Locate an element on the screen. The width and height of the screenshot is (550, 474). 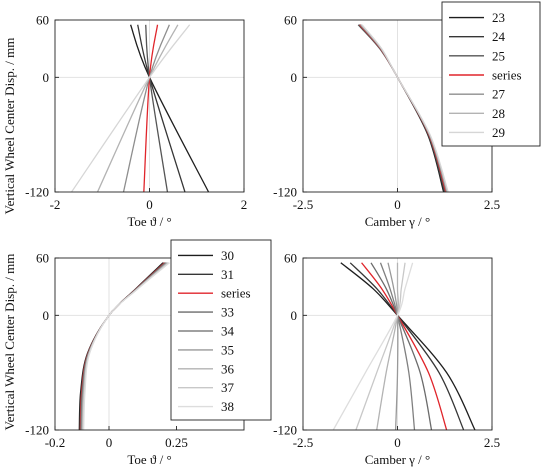
legend-top: 23 24 25 series 27 28 29 is located at coordinates (491, 74).